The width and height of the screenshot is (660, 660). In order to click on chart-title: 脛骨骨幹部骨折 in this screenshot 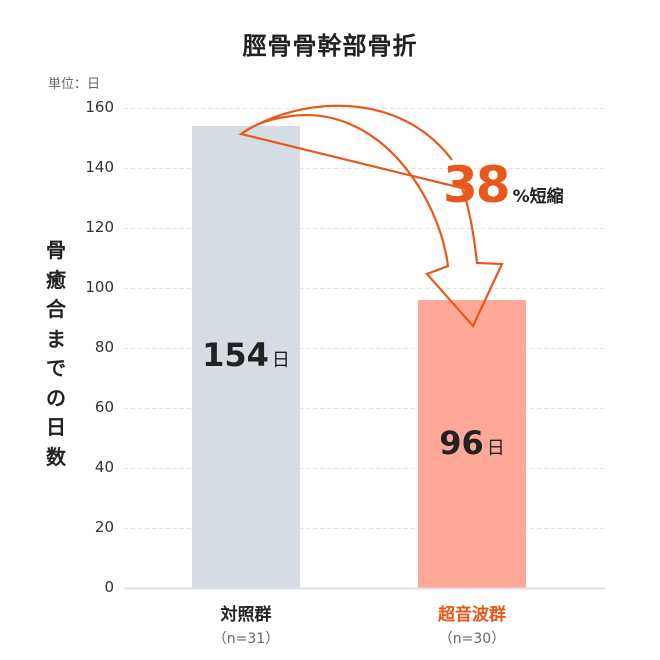, I will do `click(330, 46)`.